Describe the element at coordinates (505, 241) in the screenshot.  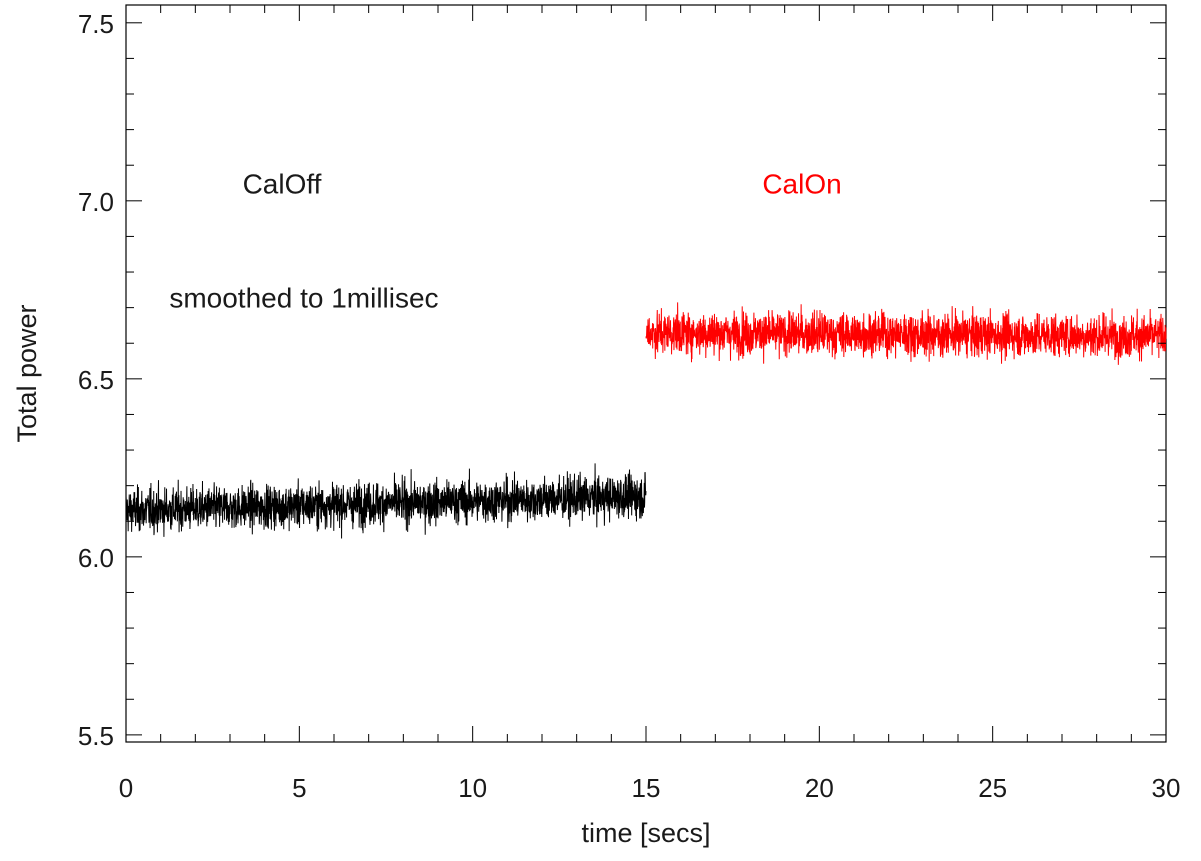
I see `annotations: CalOff CalOn smoothed to 1millisec` at that location.